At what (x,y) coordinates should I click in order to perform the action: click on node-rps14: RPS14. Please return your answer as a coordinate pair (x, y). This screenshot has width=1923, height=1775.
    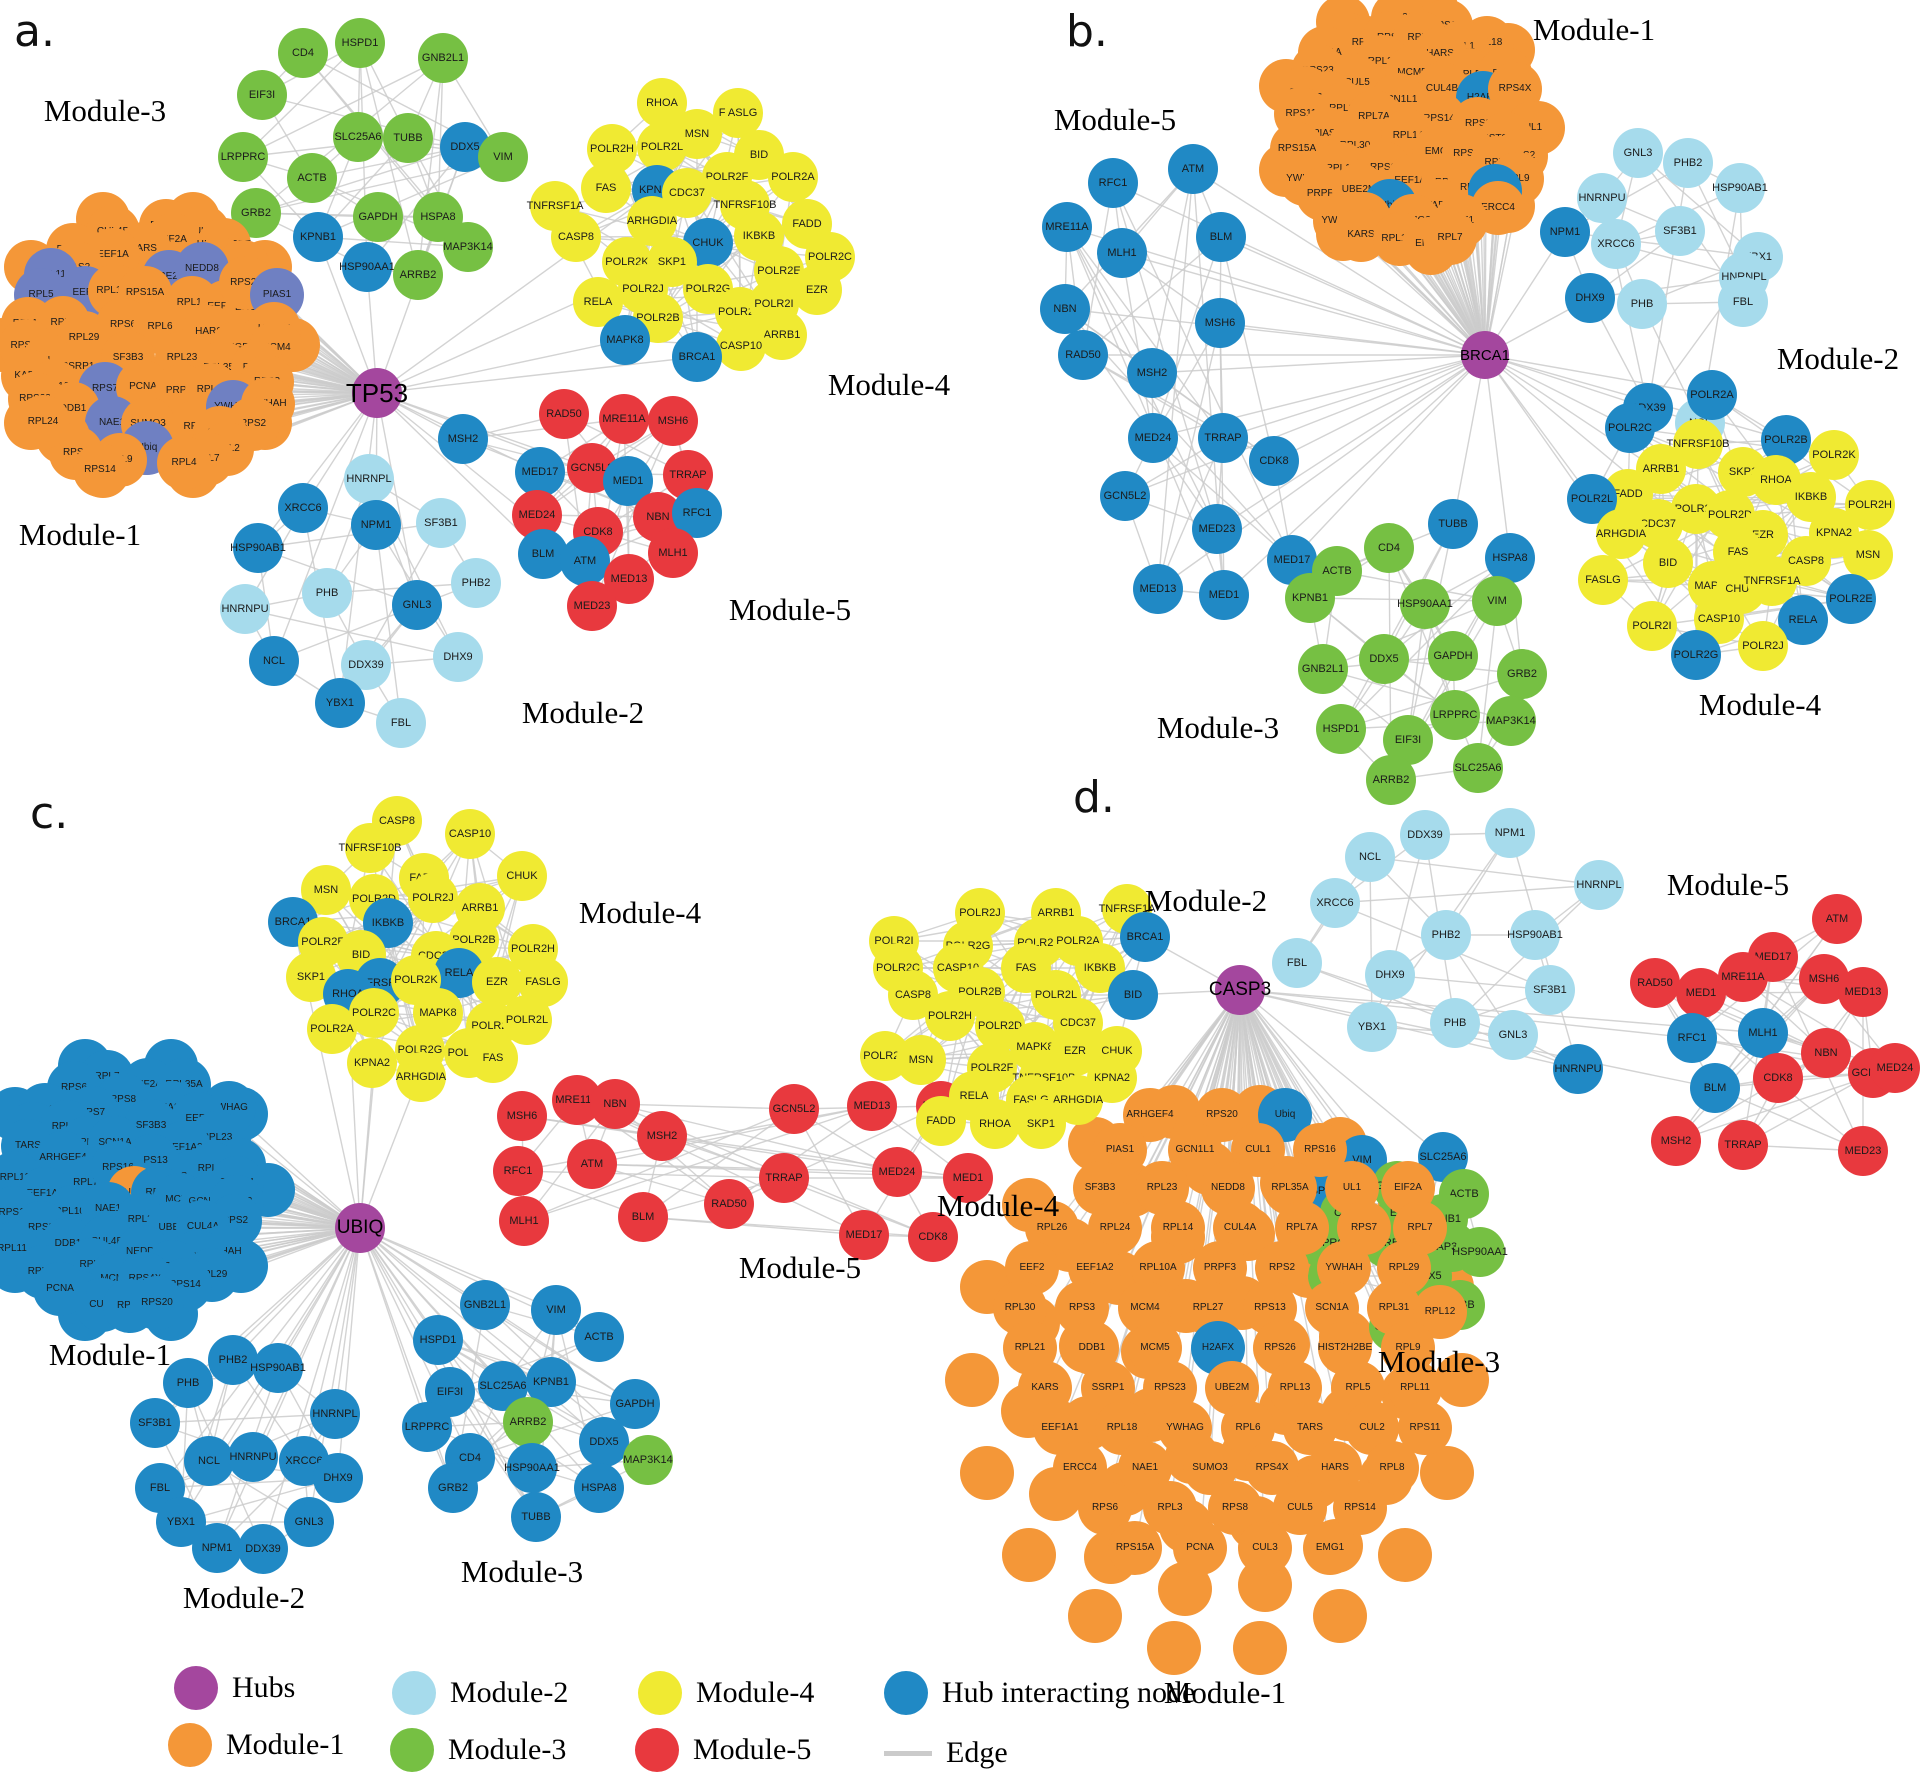
    Looking at the image, I should click on (100, 470).